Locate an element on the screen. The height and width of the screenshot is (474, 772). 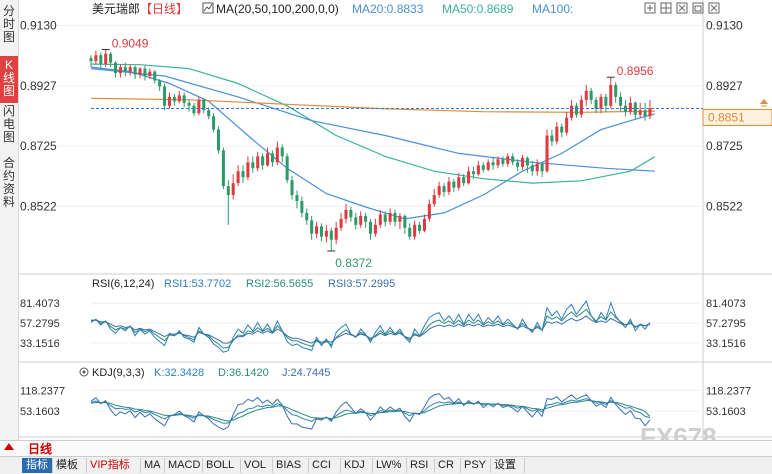
annotation-label: 0.8956 is located at coordinates (635, 71).